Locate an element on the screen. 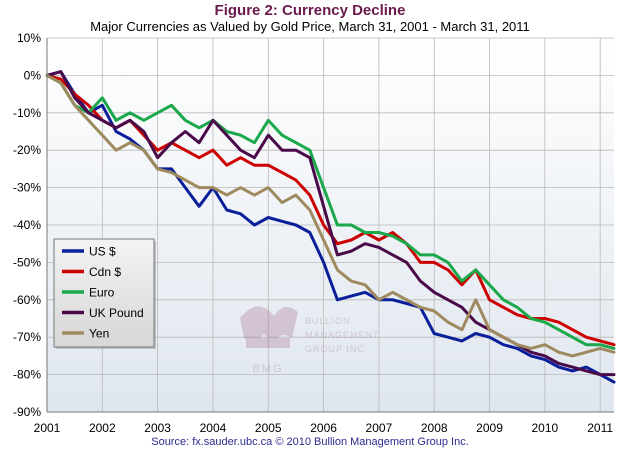  x-tick-label: 2006 is located at coordinates (323, 428).